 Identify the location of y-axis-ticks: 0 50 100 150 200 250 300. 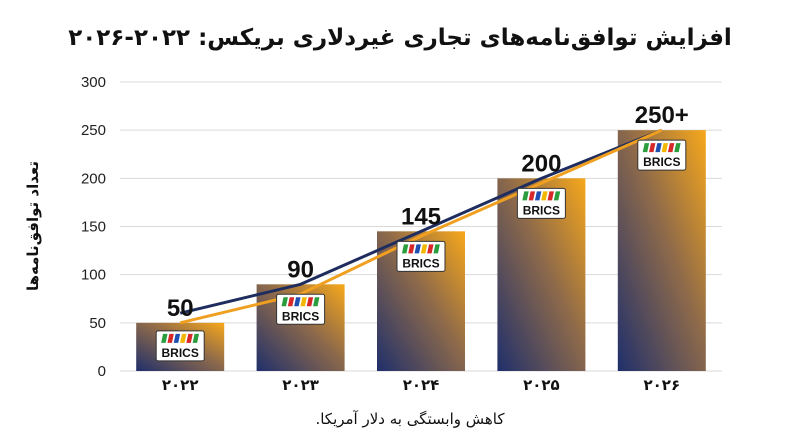
(93, 227).